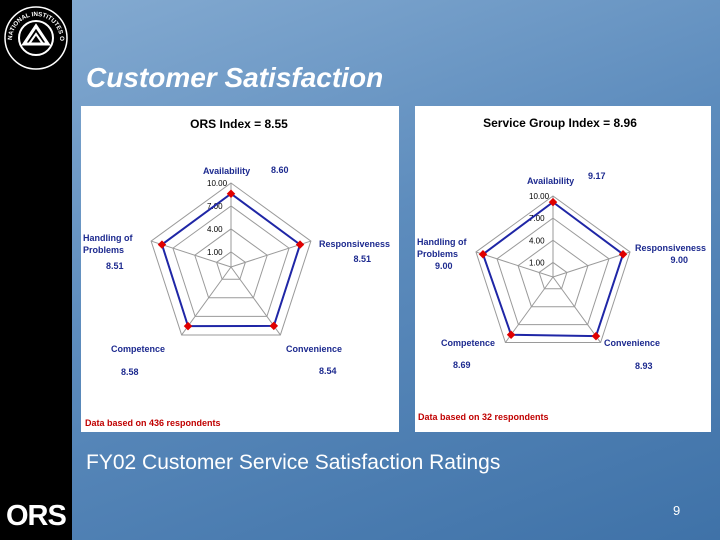 This screenshot has height=540, width=720. What do you see at coordinates (231, 193) in the screenshot?
I see `data-point-availability` at bounding box center [231, 193].